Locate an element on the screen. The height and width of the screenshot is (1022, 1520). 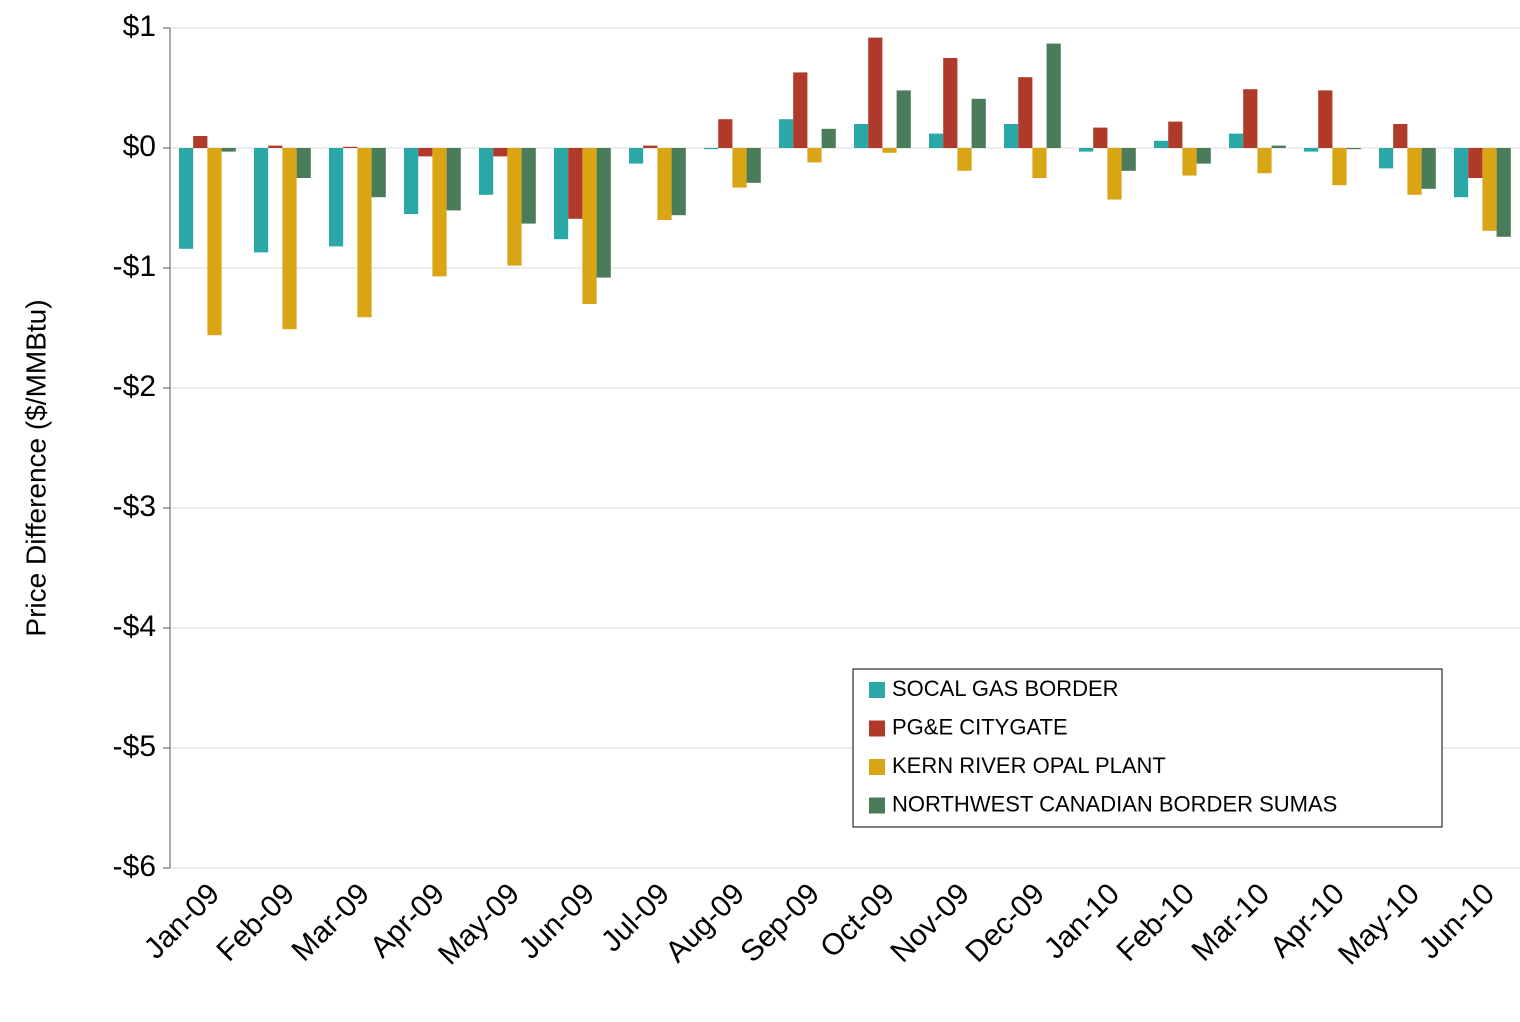
y-tick-label: -$5 is located at coordinates (134, 746).